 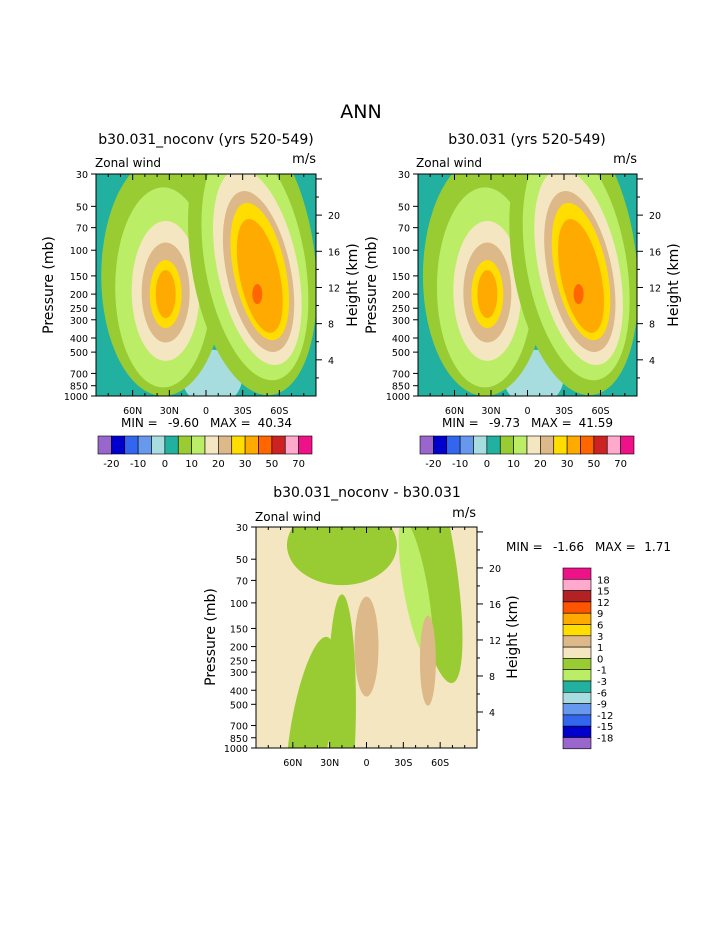 I want to click on latitude-axis: 60N 30N 0 30S 60S, so click(x=527, y=295).